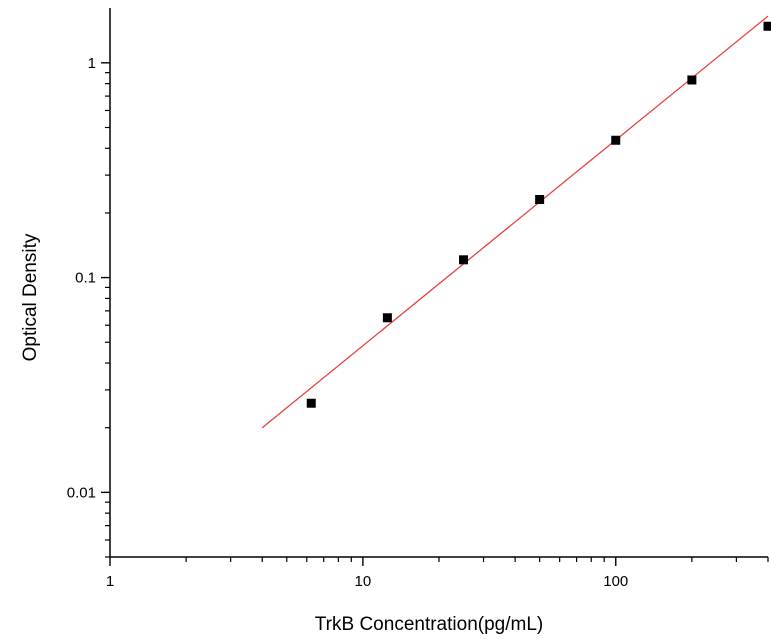 This screenshot has width=771, height=639. What do you see at coordinates (363, 581) in the screenshot?
I see `x-tick-label: 10` at bounding box center [363, 581].